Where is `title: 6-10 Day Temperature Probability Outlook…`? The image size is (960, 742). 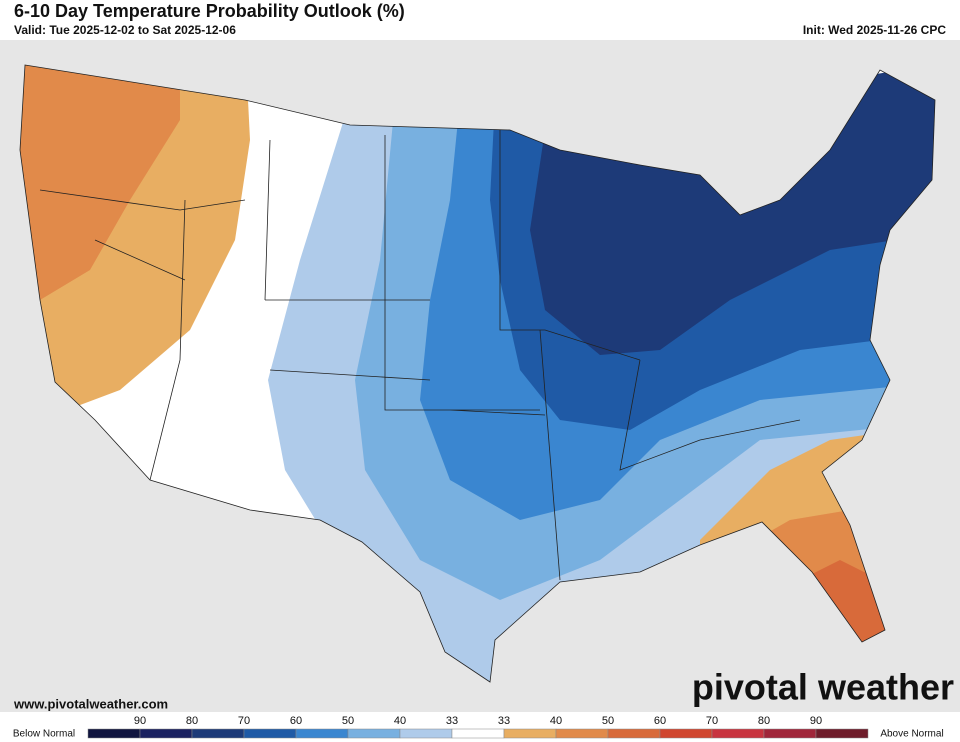
title: 6-10 Day Temperature Probability Outlook… is located at coordinates (209, 11).